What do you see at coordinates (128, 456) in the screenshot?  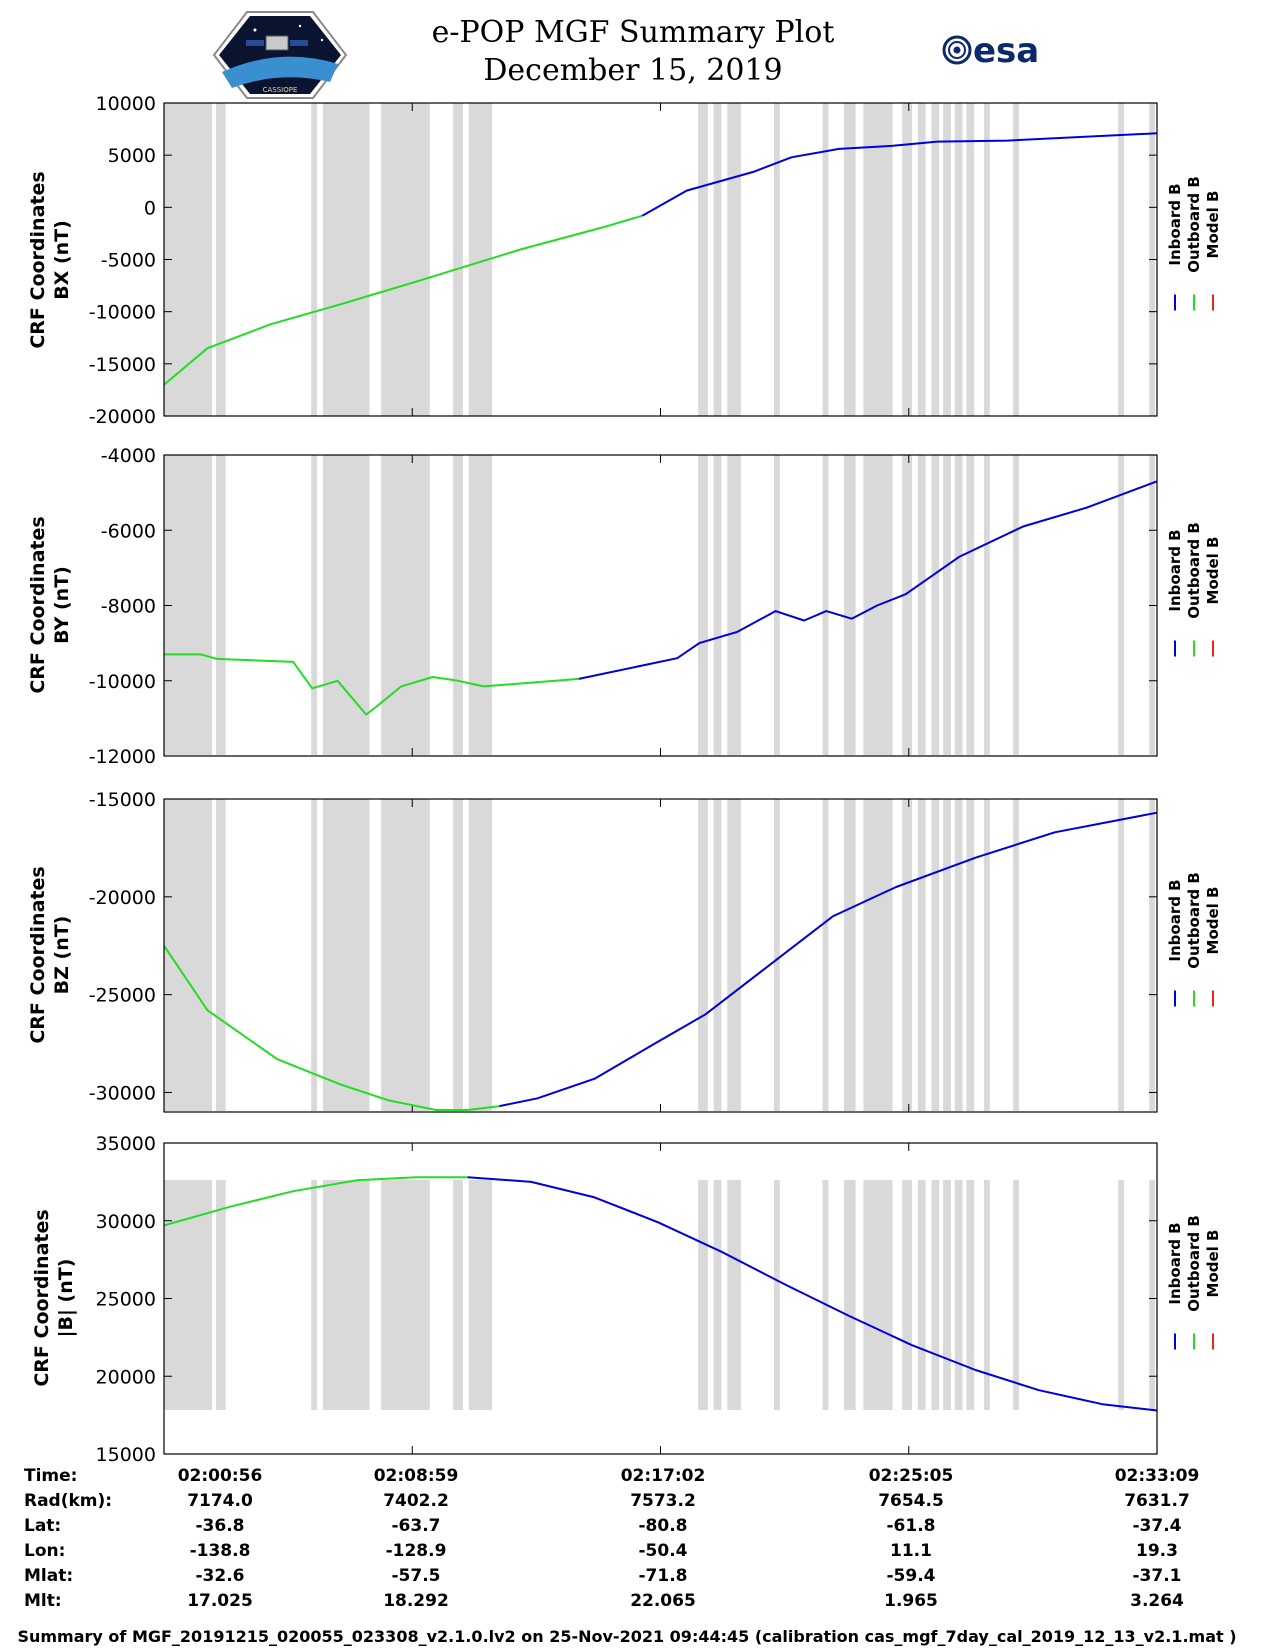 I see `by-ytick-label: -4000` at bounding box center [128, 456].